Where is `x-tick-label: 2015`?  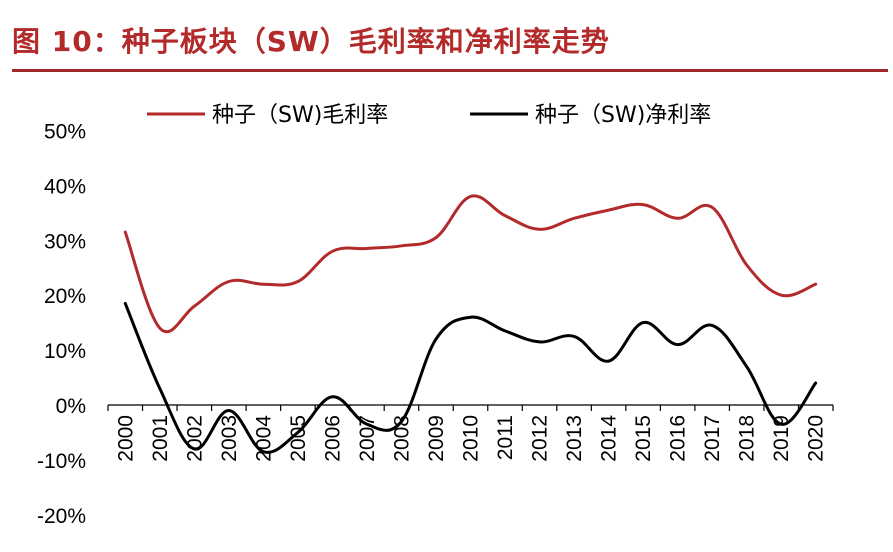
x-tick-label: 2015 is located at coordinates (643, 438).